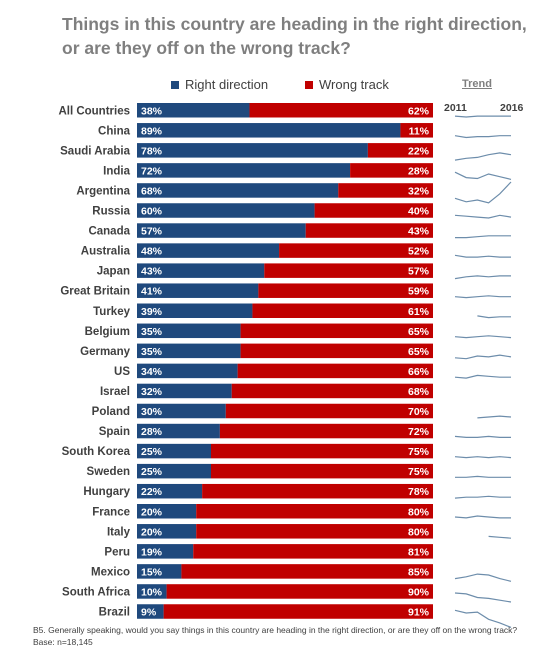 Image resolution: width=545 pixels, height=653 pixels. I want to click on bar-right-south-africa, so click(152, 591).